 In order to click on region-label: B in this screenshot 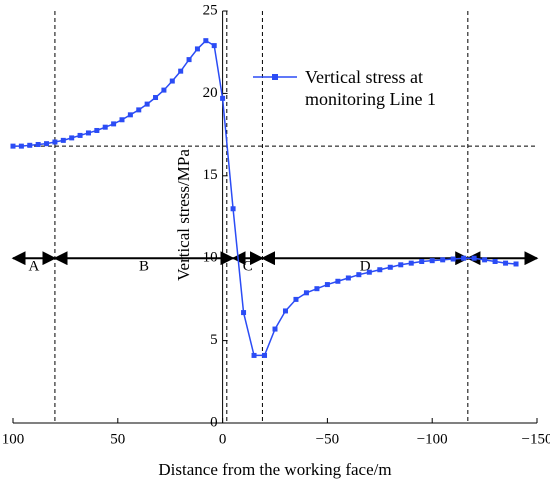, I will do `click(144, 267)`.